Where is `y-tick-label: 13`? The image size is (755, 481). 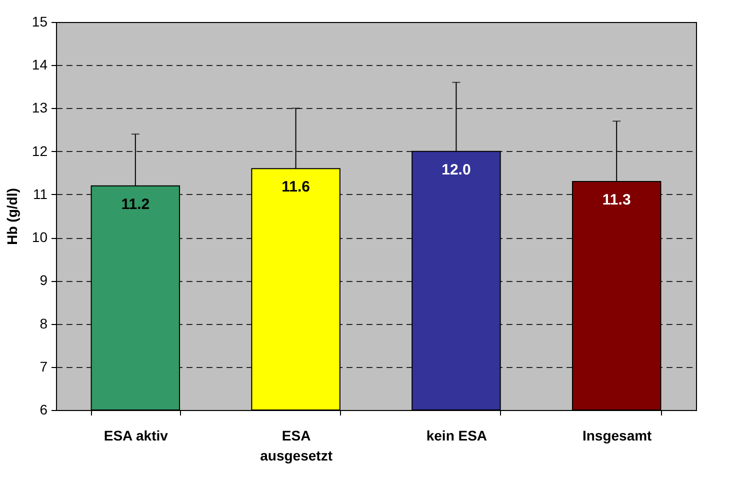 y-tick-label: 13 is located at coordinates (40, 108).